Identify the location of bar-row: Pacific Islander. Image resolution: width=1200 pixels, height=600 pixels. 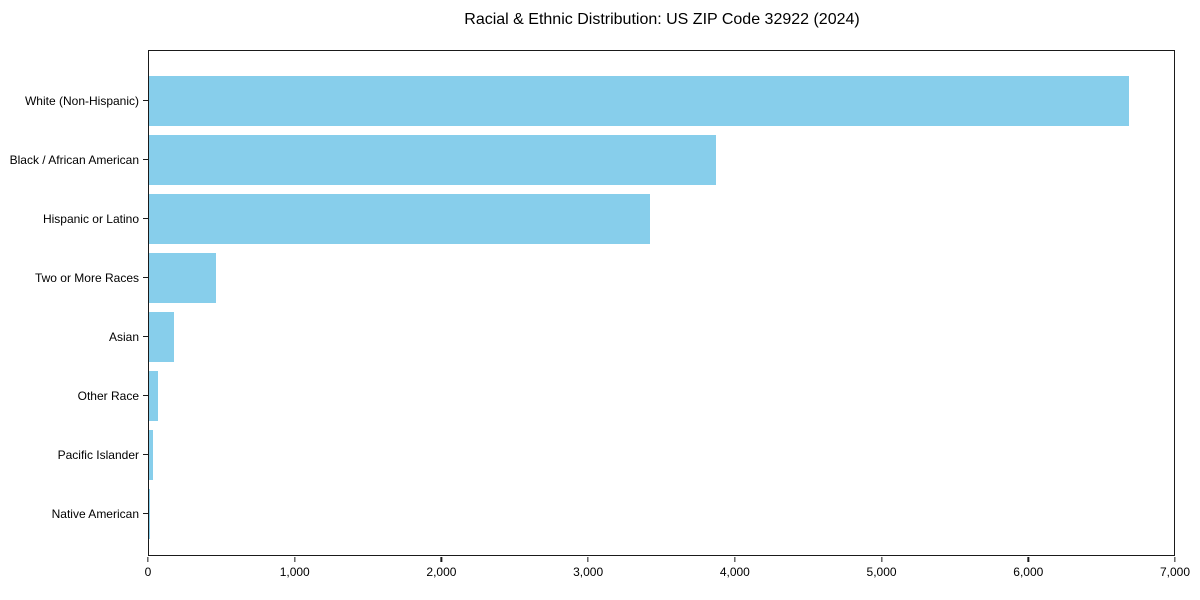
(616, 454).